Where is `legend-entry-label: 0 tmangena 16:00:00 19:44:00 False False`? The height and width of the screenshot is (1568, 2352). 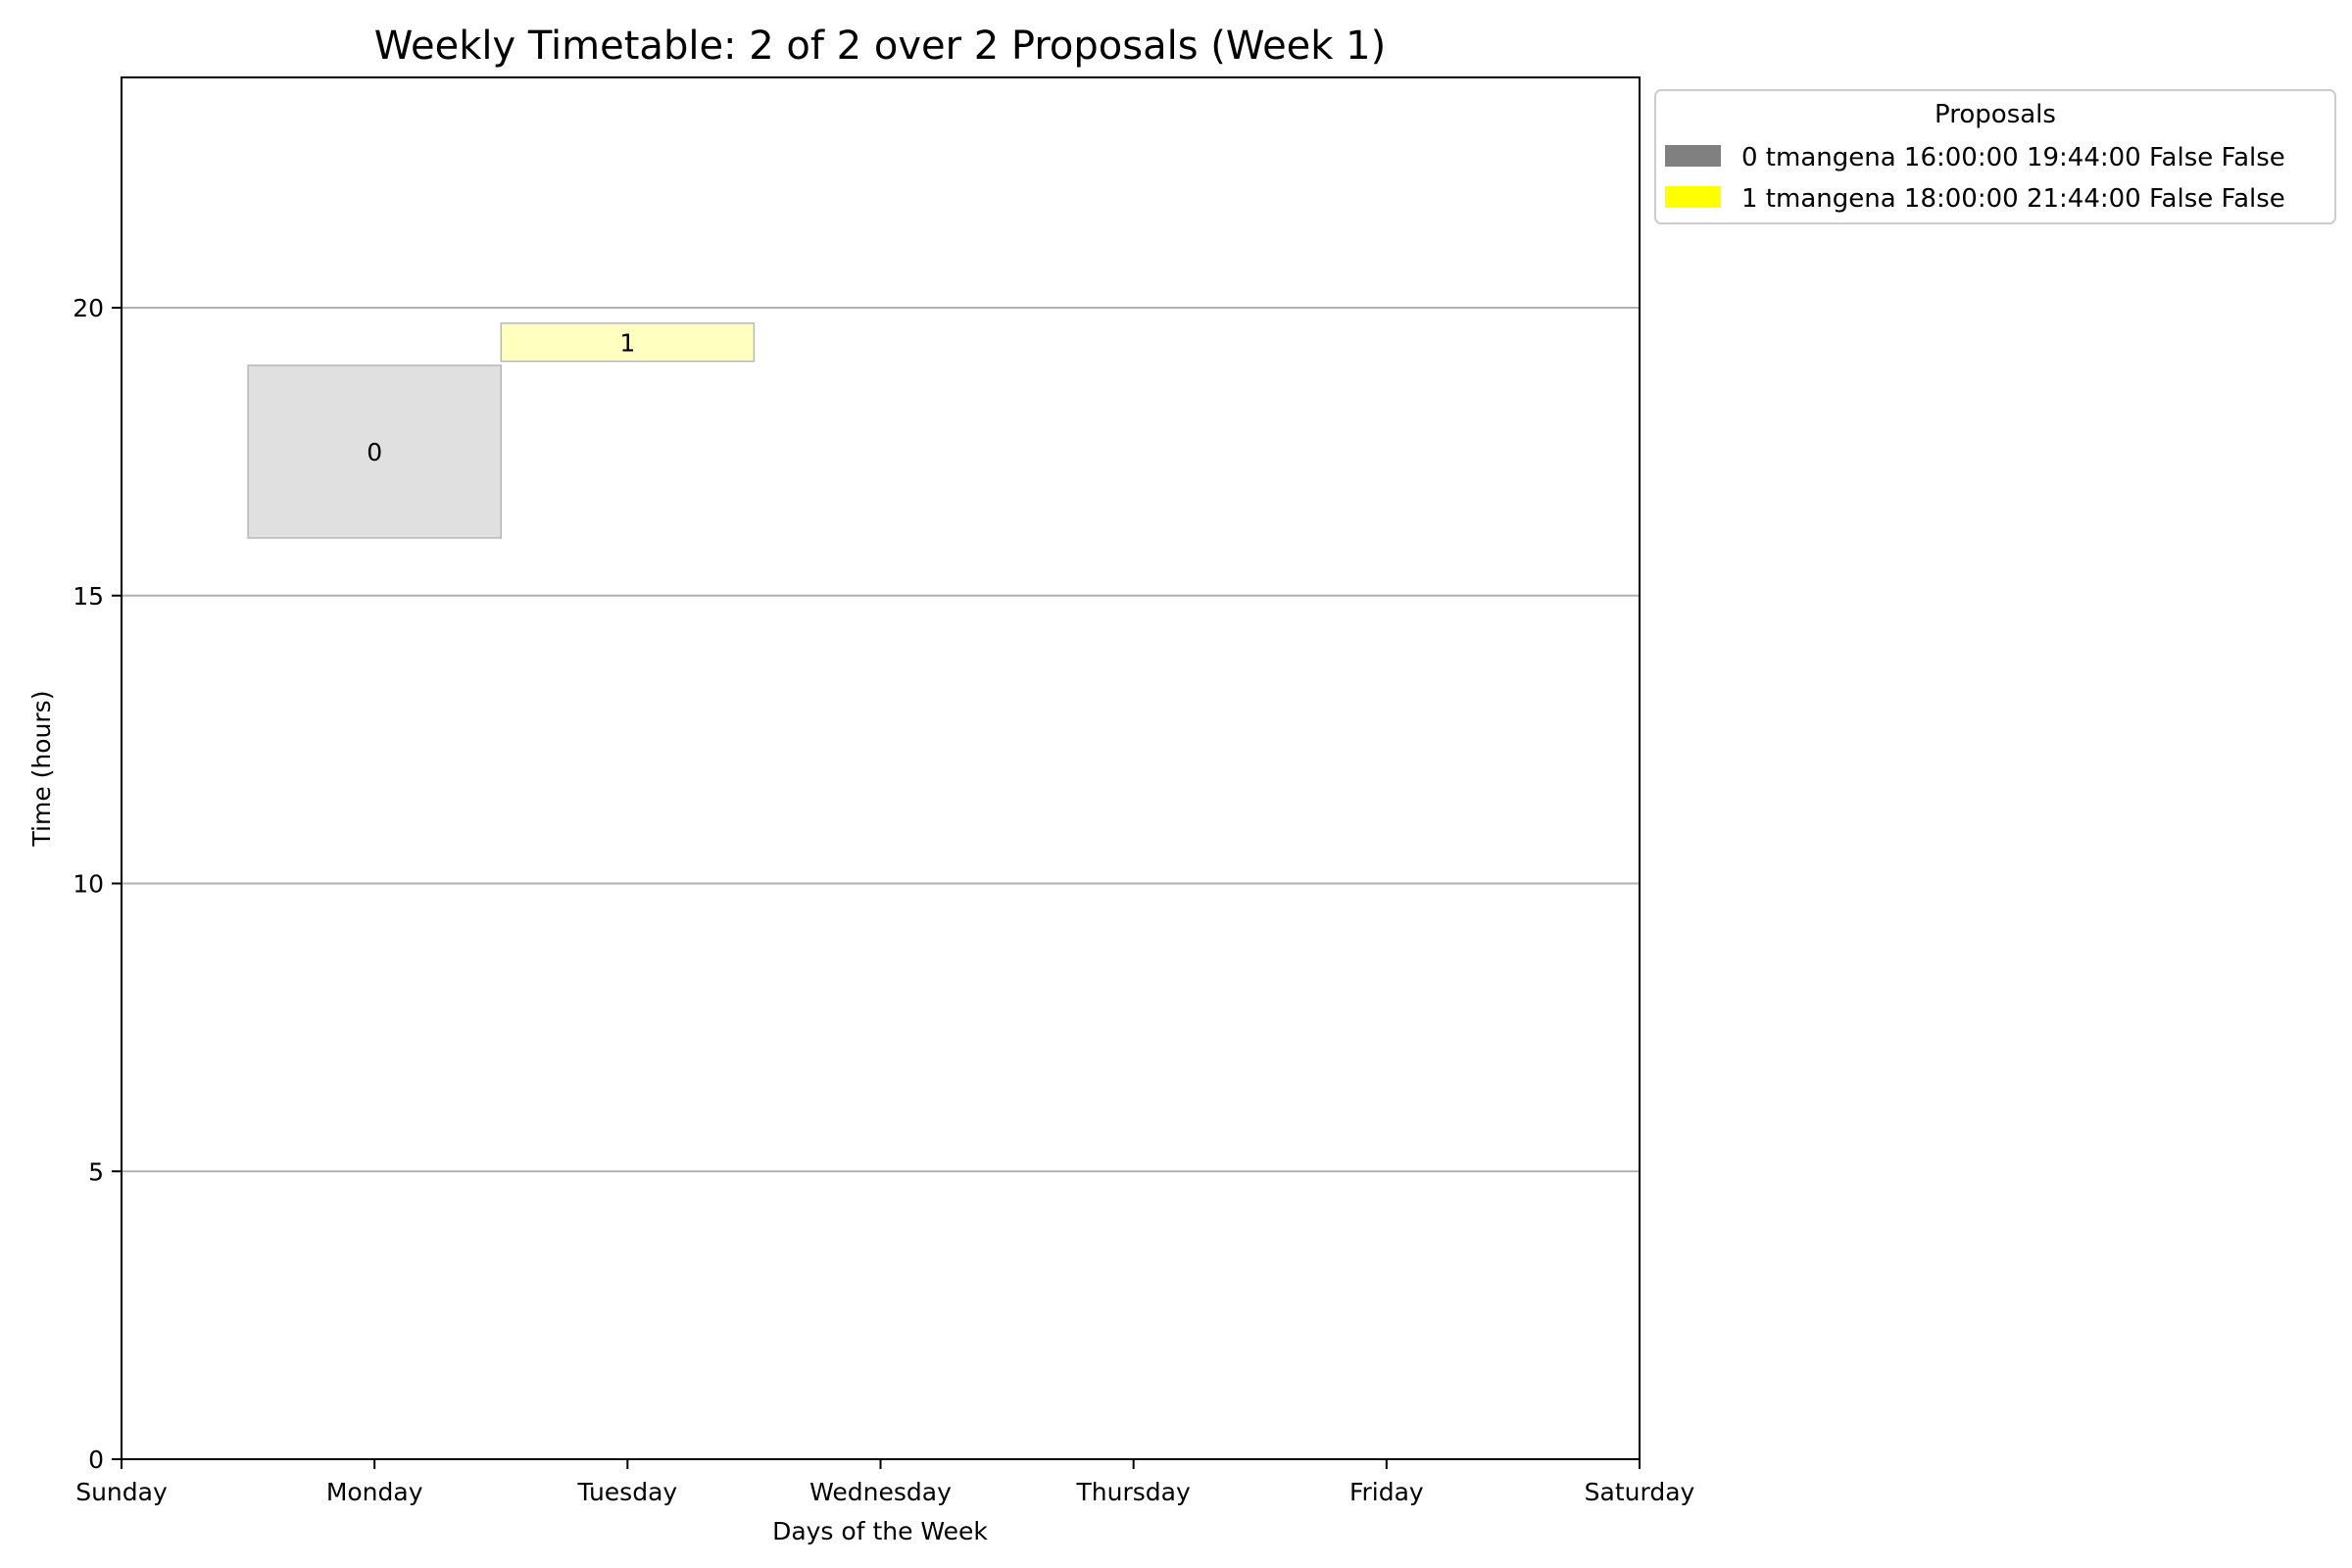 legend-entry-label: 0 tmangena 16:00:00 19:44:00 False False is located at coordinates (2013, 157).